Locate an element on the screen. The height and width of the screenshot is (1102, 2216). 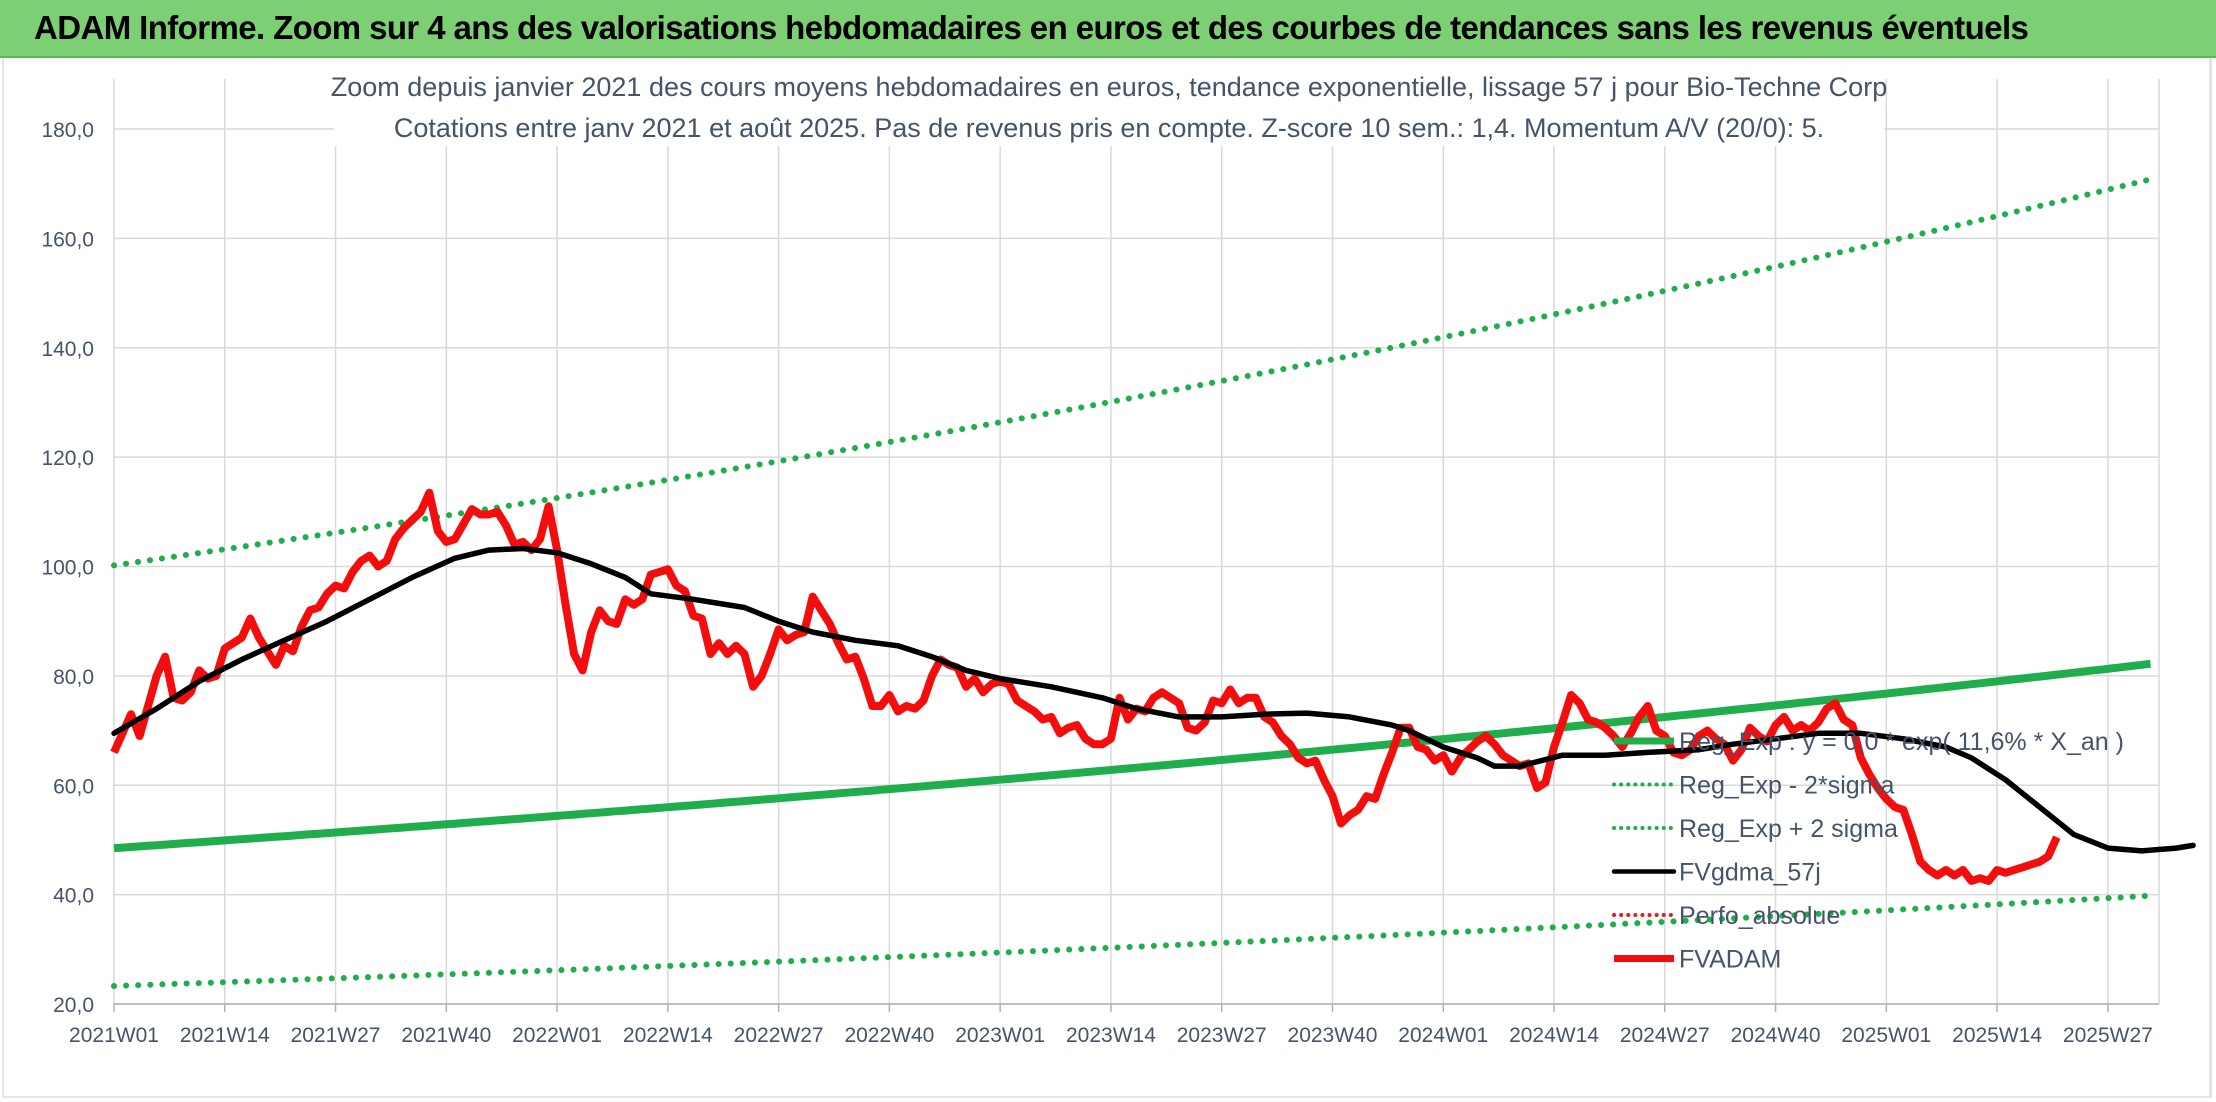
legend-label: Perfo_absolue is located at coordinates (1759, 916).